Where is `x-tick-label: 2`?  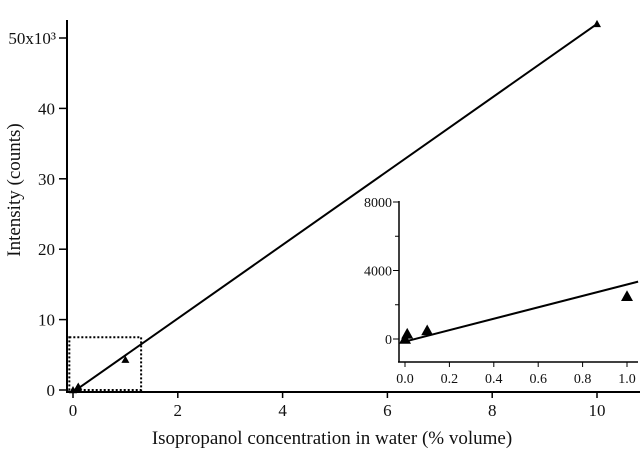 x-tick-label: 2 is located at coordinates (178, 410).